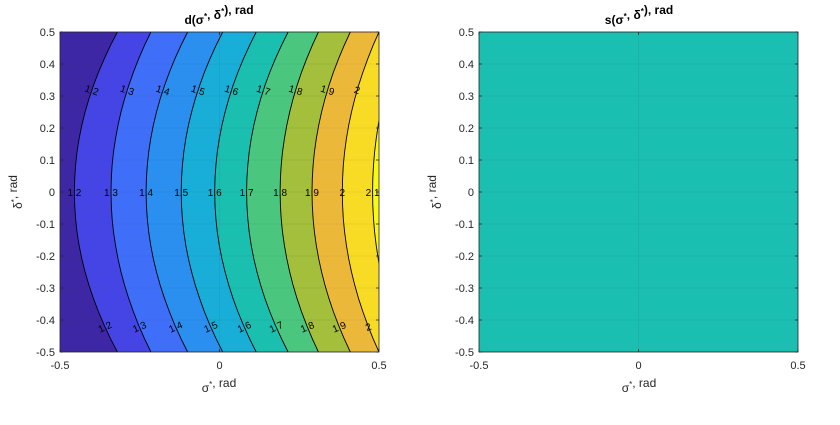 The image size is (840, 425). What do you see at coordinates (219, 385) in the screenshot?
I see `left-x-axis-label: σ*, rad` at bounding box center [219, 385].